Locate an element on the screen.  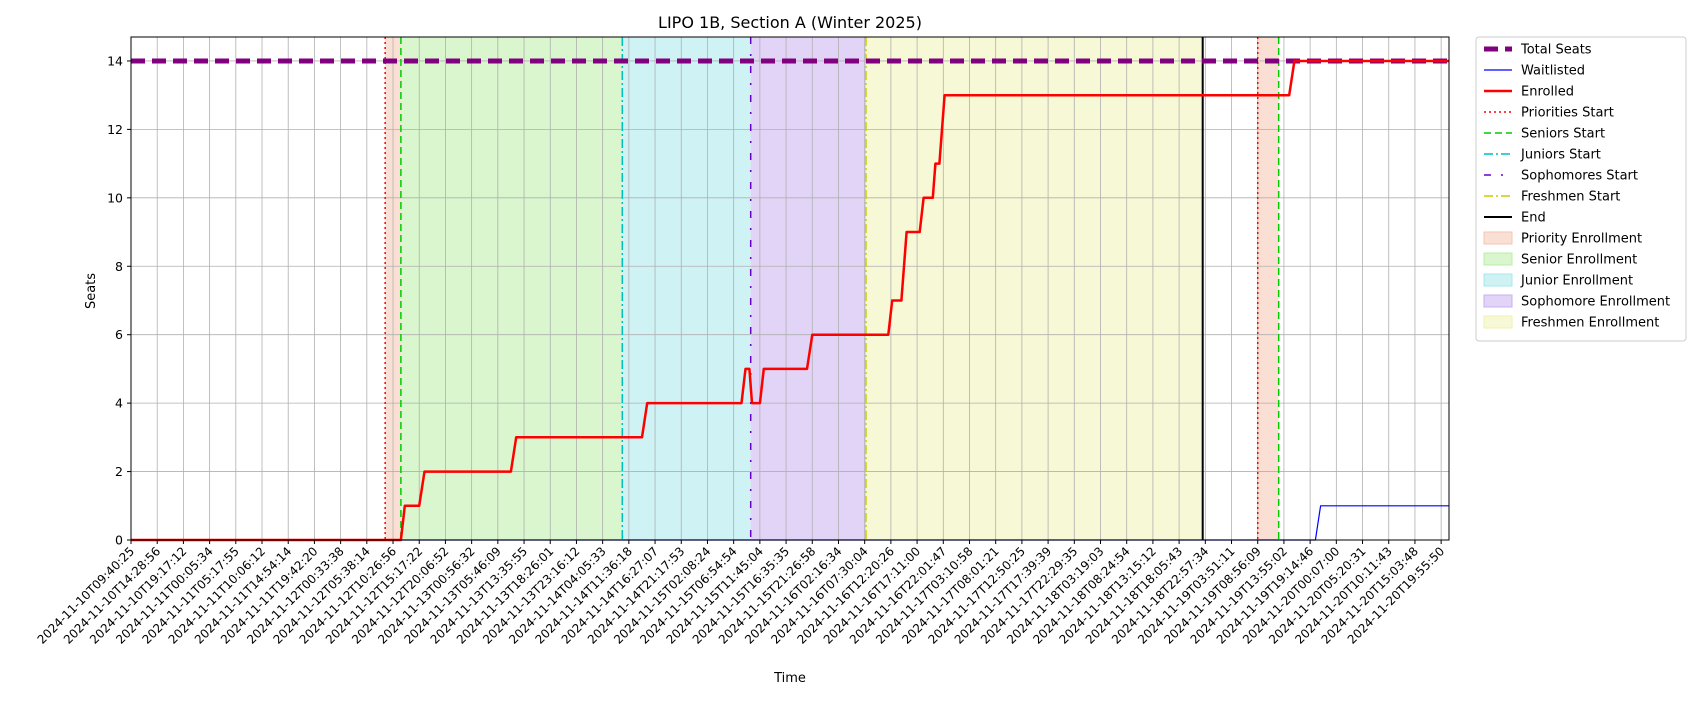
legend-label-total-seats: Total Seats is located at coordinates (1556, 50).